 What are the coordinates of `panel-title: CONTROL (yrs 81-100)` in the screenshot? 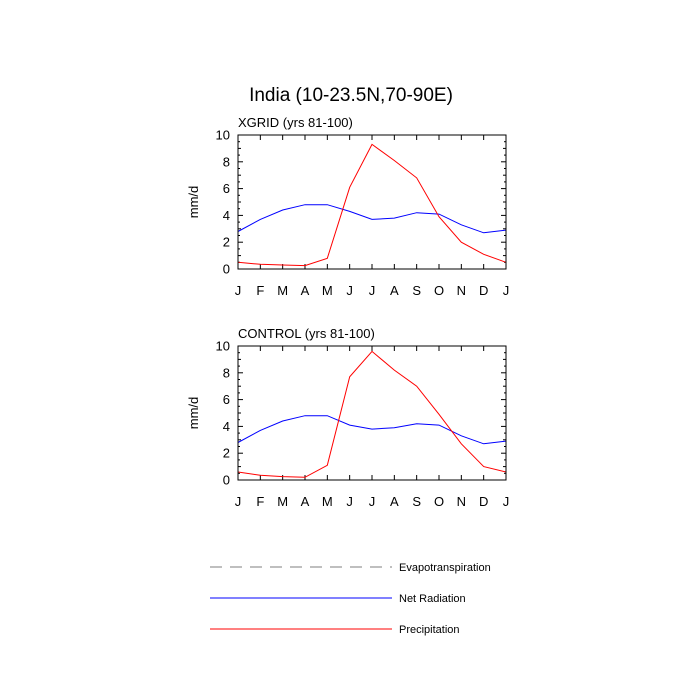 It's located at (306, 333).